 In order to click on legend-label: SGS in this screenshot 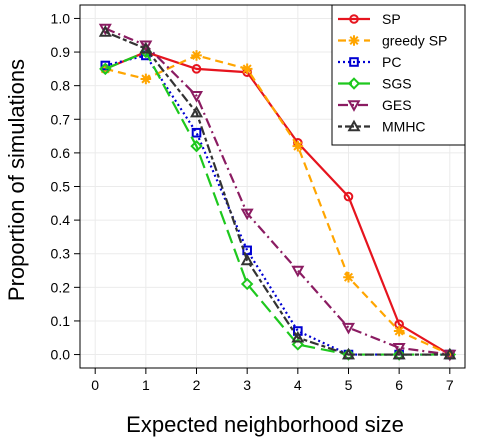, I will do `click(397, 84)`.